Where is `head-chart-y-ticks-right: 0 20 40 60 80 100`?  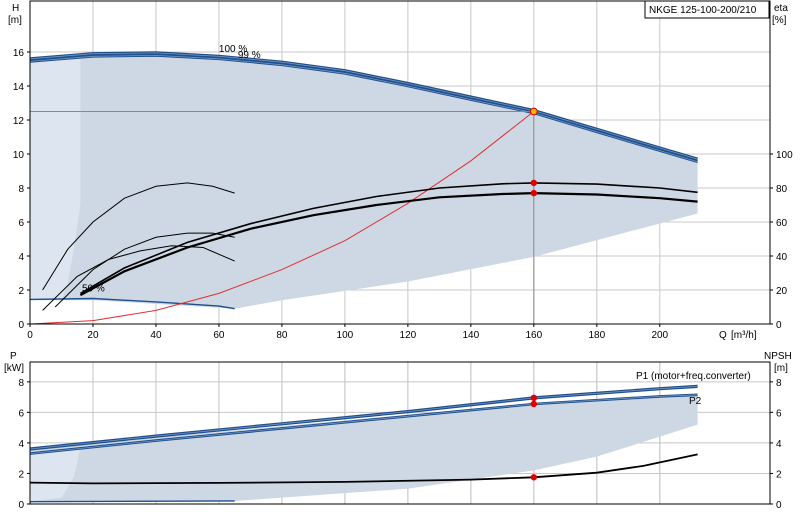 head-chart-y-ticks-right: 0 20 40 60 80 100 is located at coordinates (781, 240).